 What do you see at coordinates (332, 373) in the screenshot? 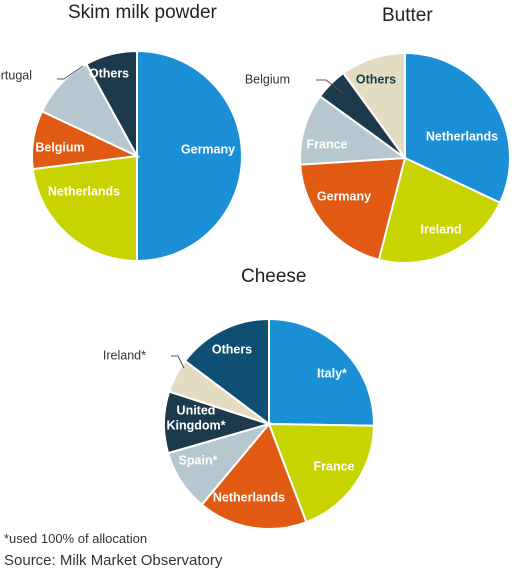
I see `slice-label-italy: Italy*` at bounding box center [332, 373].